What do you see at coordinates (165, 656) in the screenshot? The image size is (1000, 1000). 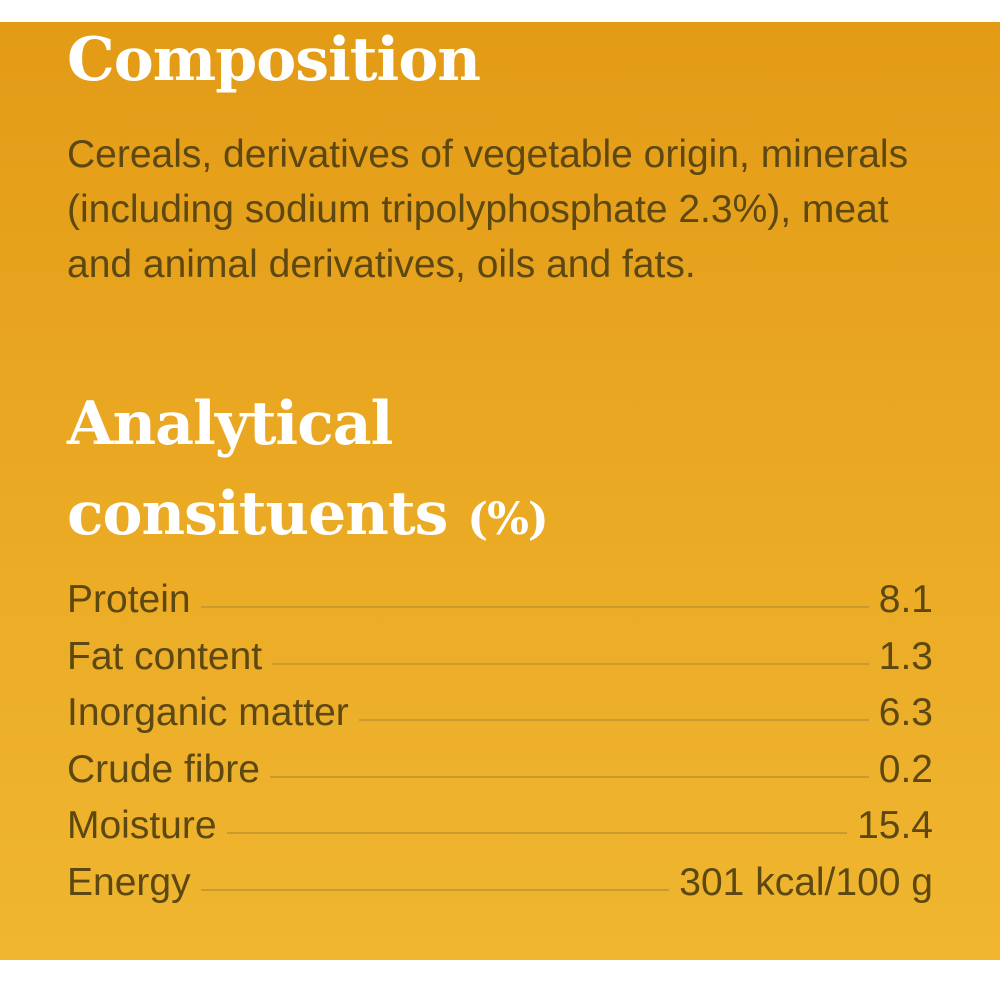 I see `constituent-label: Fat content` at bounding box center [165, 656].